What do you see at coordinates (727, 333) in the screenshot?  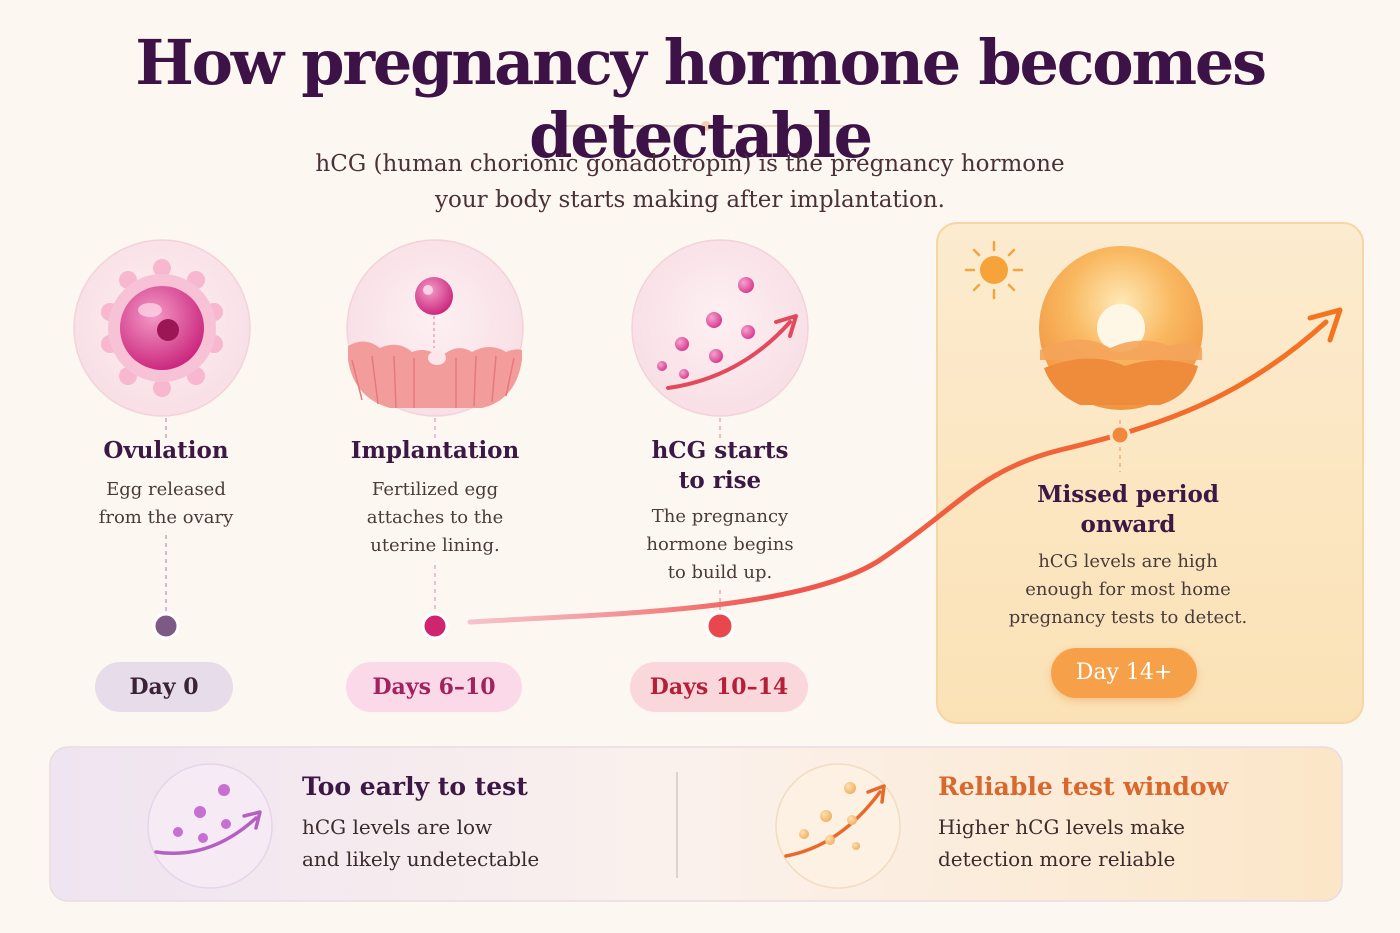 I see `rising-hormone-icon` at bounding box center [727, 333].